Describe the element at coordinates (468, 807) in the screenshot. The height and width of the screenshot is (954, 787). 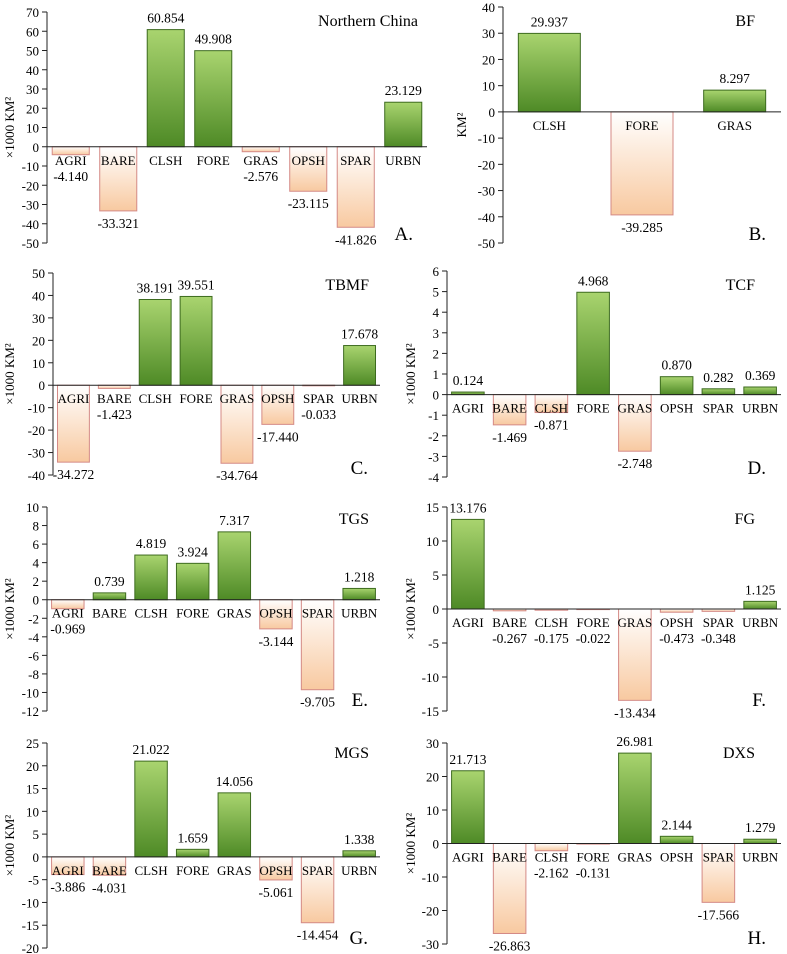
I see `bar-agri` at that location.